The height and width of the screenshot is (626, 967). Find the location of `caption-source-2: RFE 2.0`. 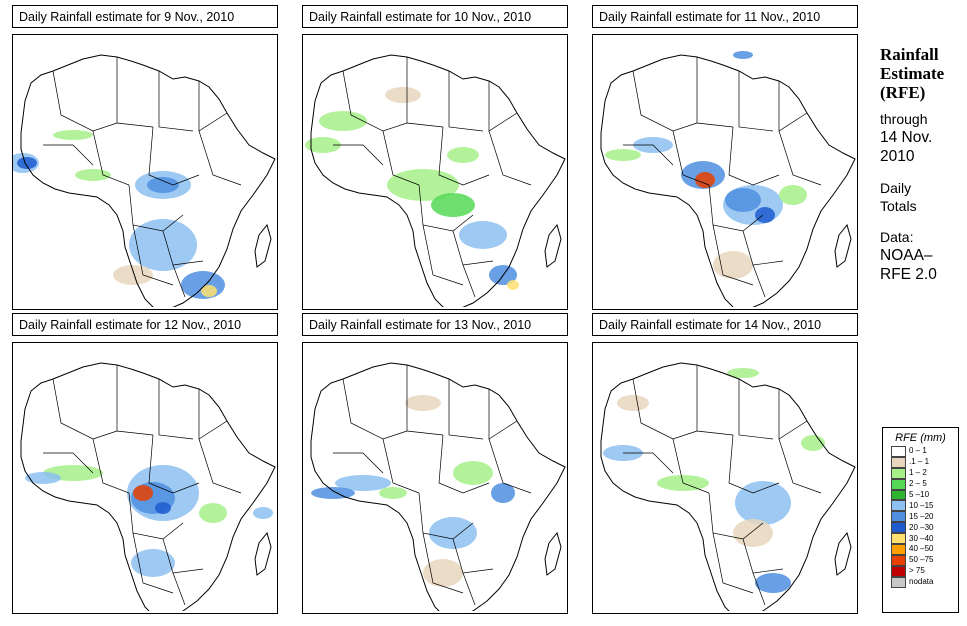

caption-source-2: RFE 2.0 is located at coordinates (908, 274).